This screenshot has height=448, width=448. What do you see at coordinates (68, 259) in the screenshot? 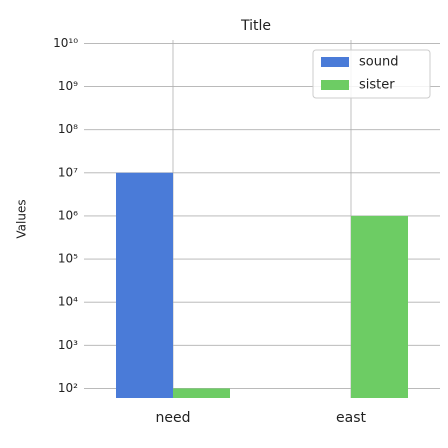
I see `y-tick-label: 10⁵` at bounding box center [68, 259].